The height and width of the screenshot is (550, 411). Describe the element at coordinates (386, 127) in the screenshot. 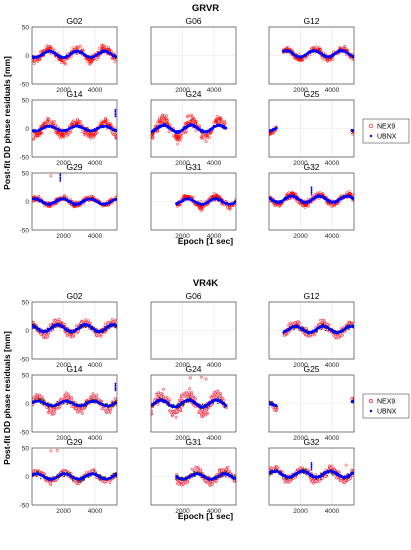

I see `legend-label-nex9: NEX9` at that location.